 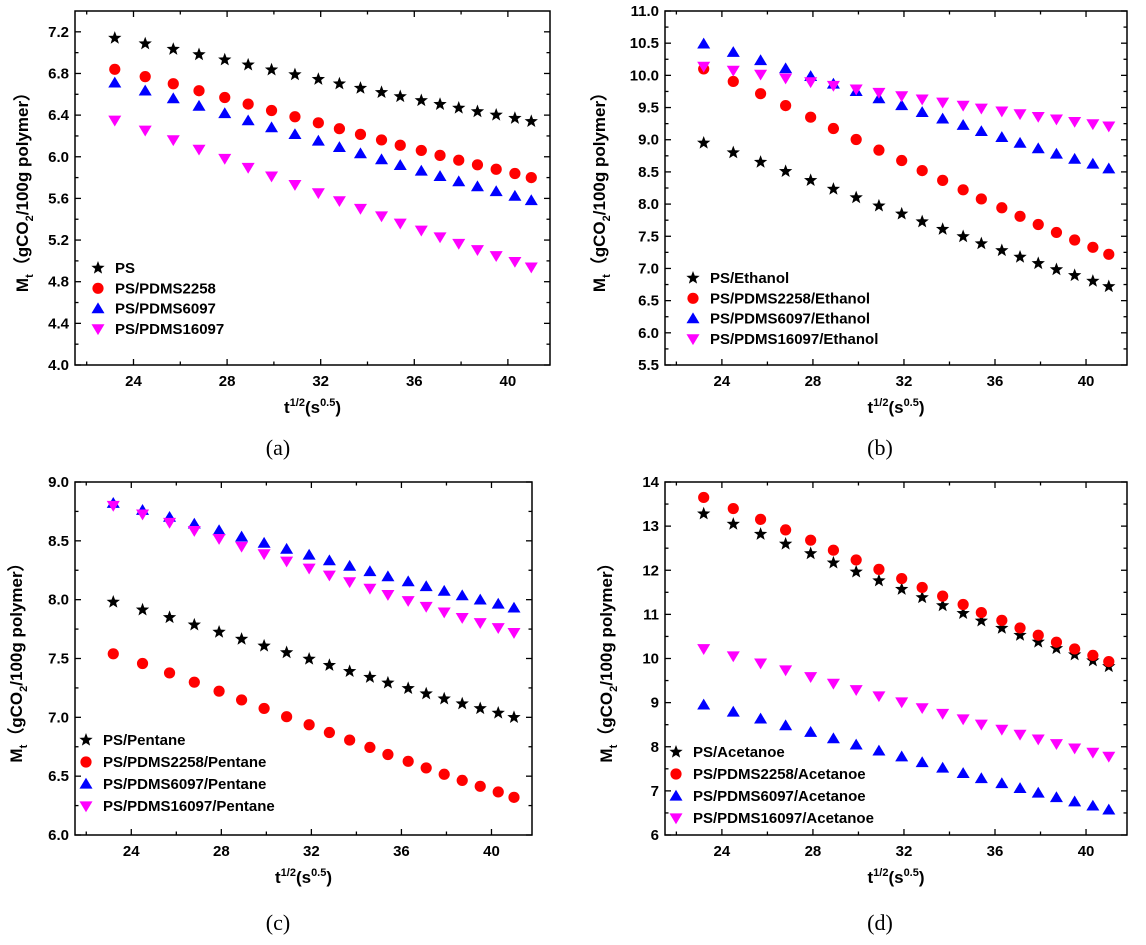 I want to click on y-tick-label: 7, so click(x=655, y=791).